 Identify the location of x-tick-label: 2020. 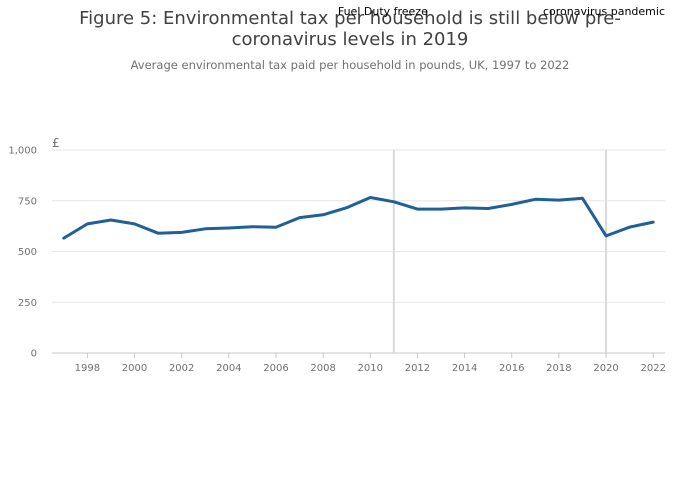
(605, 368).